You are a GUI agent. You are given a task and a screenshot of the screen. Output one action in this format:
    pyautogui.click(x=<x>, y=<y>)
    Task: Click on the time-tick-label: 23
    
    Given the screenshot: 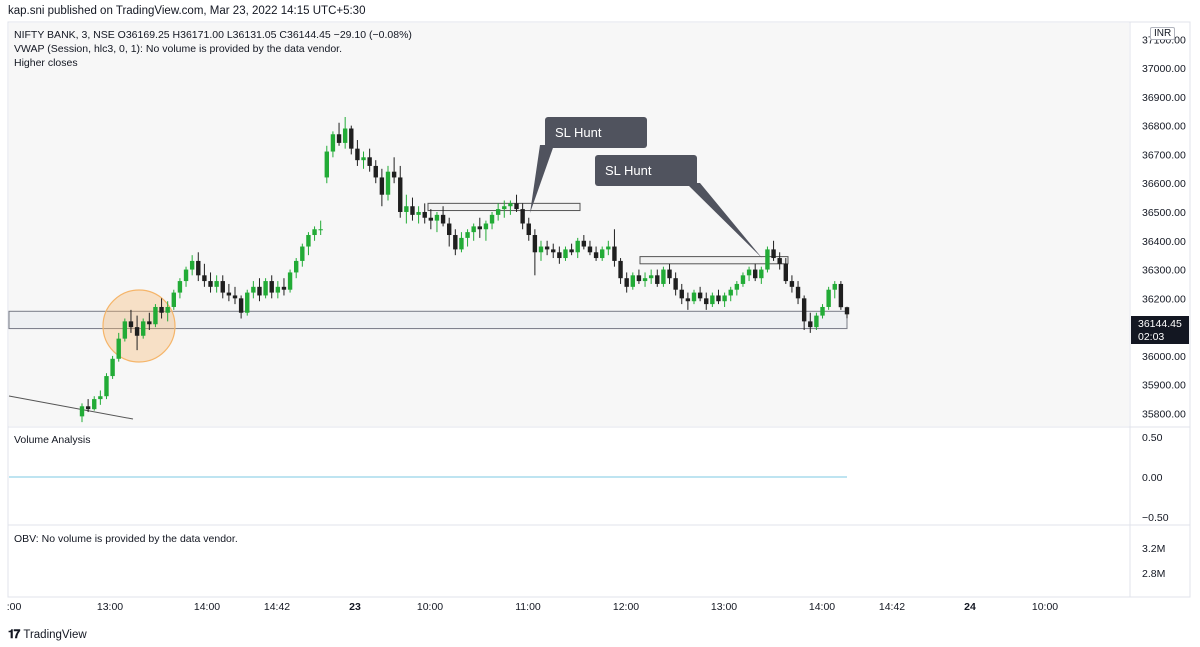 What is the action you would take?
    pyautogui.click(x=355, y=607)
    